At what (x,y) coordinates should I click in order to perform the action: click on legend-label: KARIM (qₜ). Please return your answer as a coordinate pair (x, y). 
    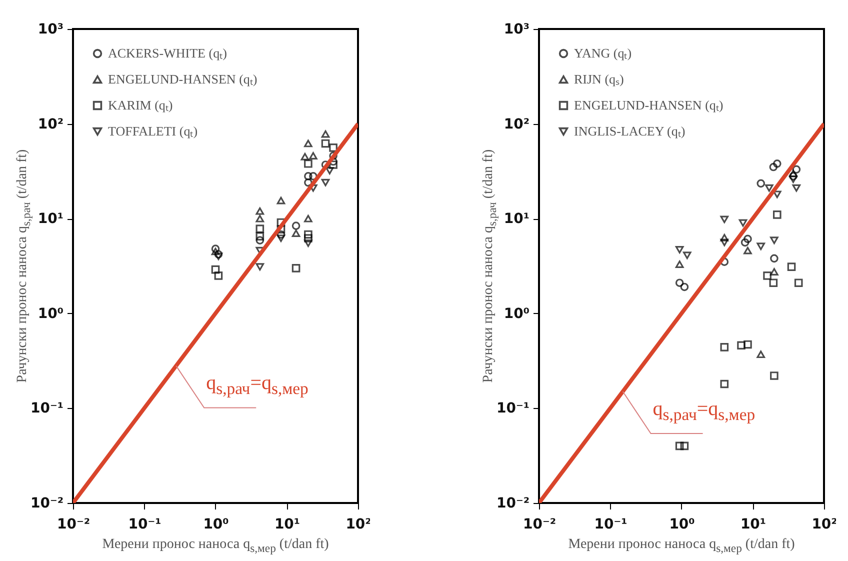
    Looking at the image, I should click on (140, 105).